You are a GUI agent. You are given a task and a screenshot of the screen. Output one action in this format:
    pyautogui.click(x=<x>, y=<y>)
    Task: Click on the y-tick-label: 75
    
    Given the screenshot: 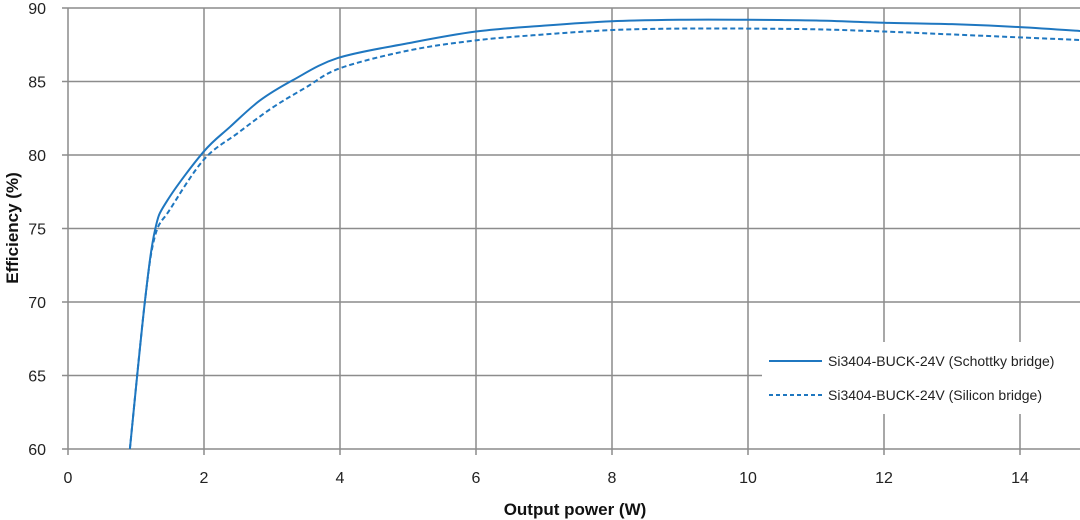 What is the action you would take?
    pyautogui.click(x=37, y=230)
    